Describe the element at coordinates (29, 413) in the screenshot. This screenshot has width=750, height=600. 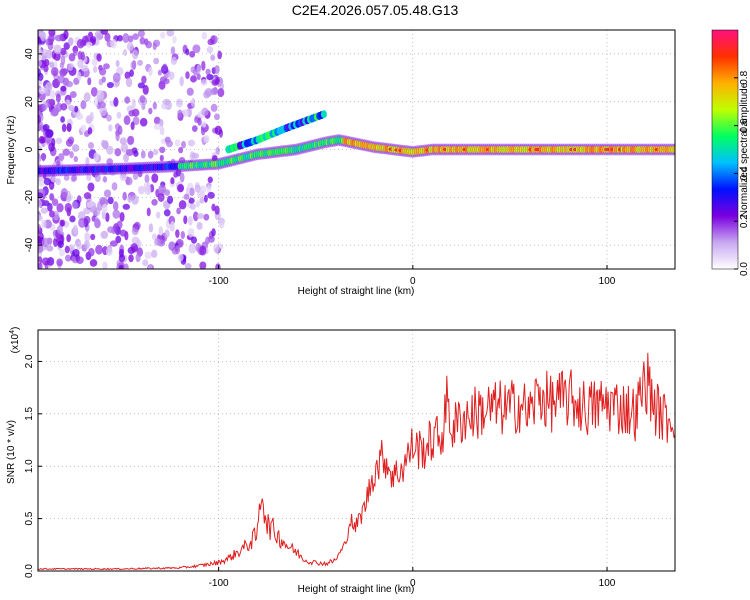
I see `snr-y-tick-label: 1.5` at that location.